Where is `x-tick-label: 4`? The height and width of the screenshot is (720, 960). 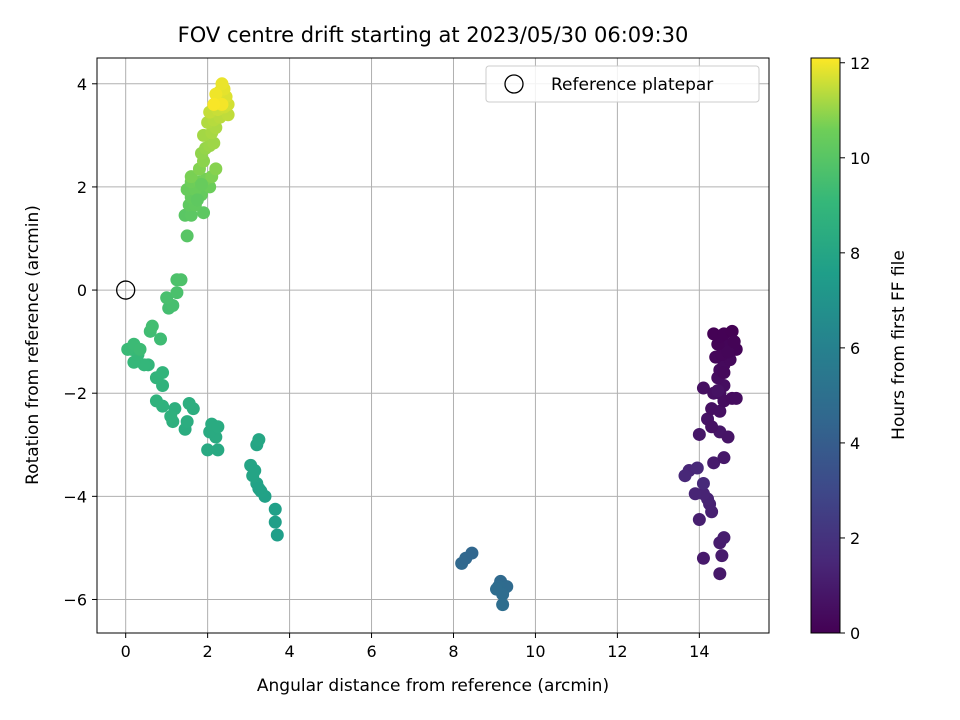
x-tick-label: 4 is located at coordinates (289, 651).